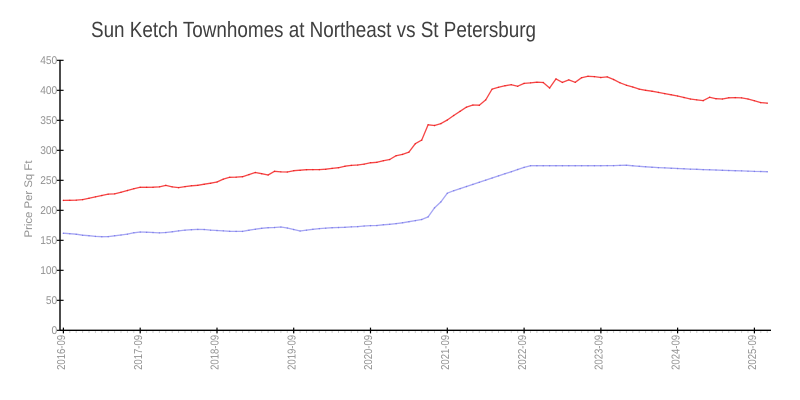 The height and width of the screenshot is (400, 800). What do you see at coordinates (51, 301) in the screenshot?
I see `svg-text: 50` at bounding box center [51, 301].